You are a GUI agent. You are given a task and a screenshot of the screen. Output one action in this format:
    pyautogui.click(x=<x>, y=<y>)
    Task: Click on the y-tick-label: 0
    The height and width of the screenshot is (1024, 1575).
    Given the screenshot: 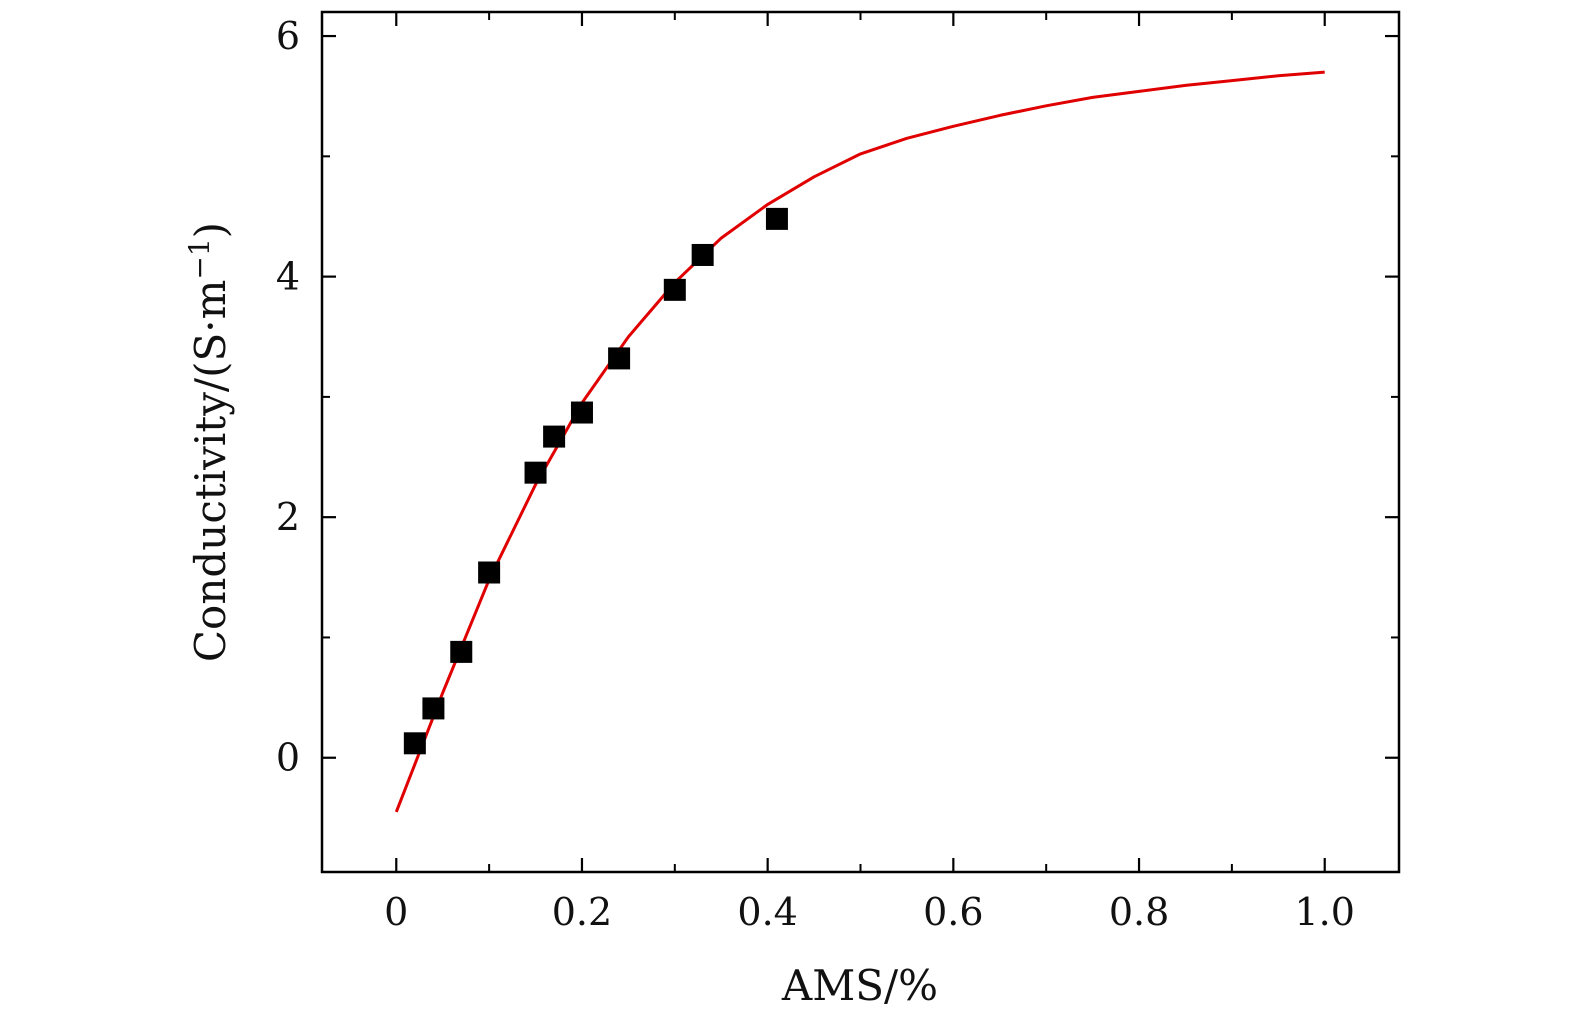 What is the action you would take?
    pyautogui.click(x=288, y=758)
    